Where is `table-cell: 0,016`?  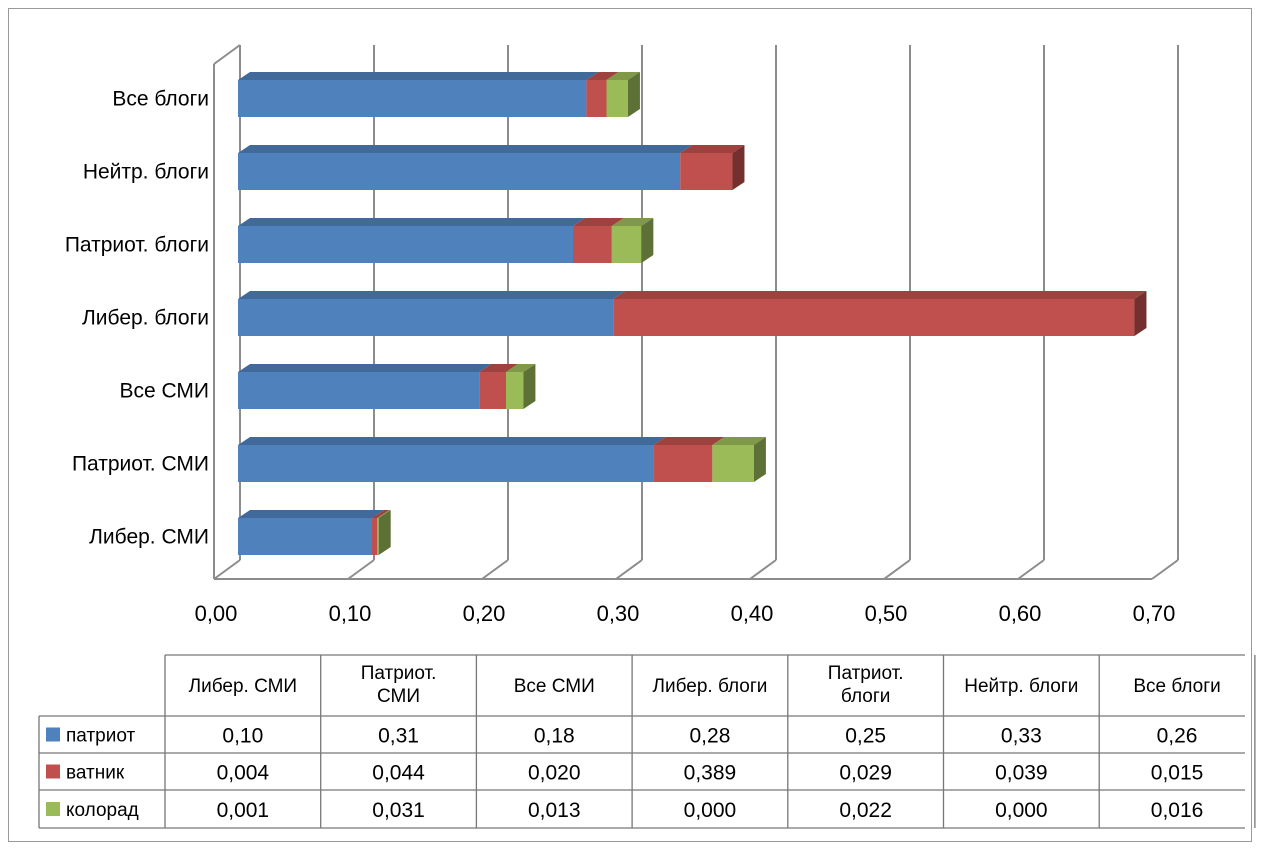 table-cell: 0,016 is located at coordinates (1177, 810).